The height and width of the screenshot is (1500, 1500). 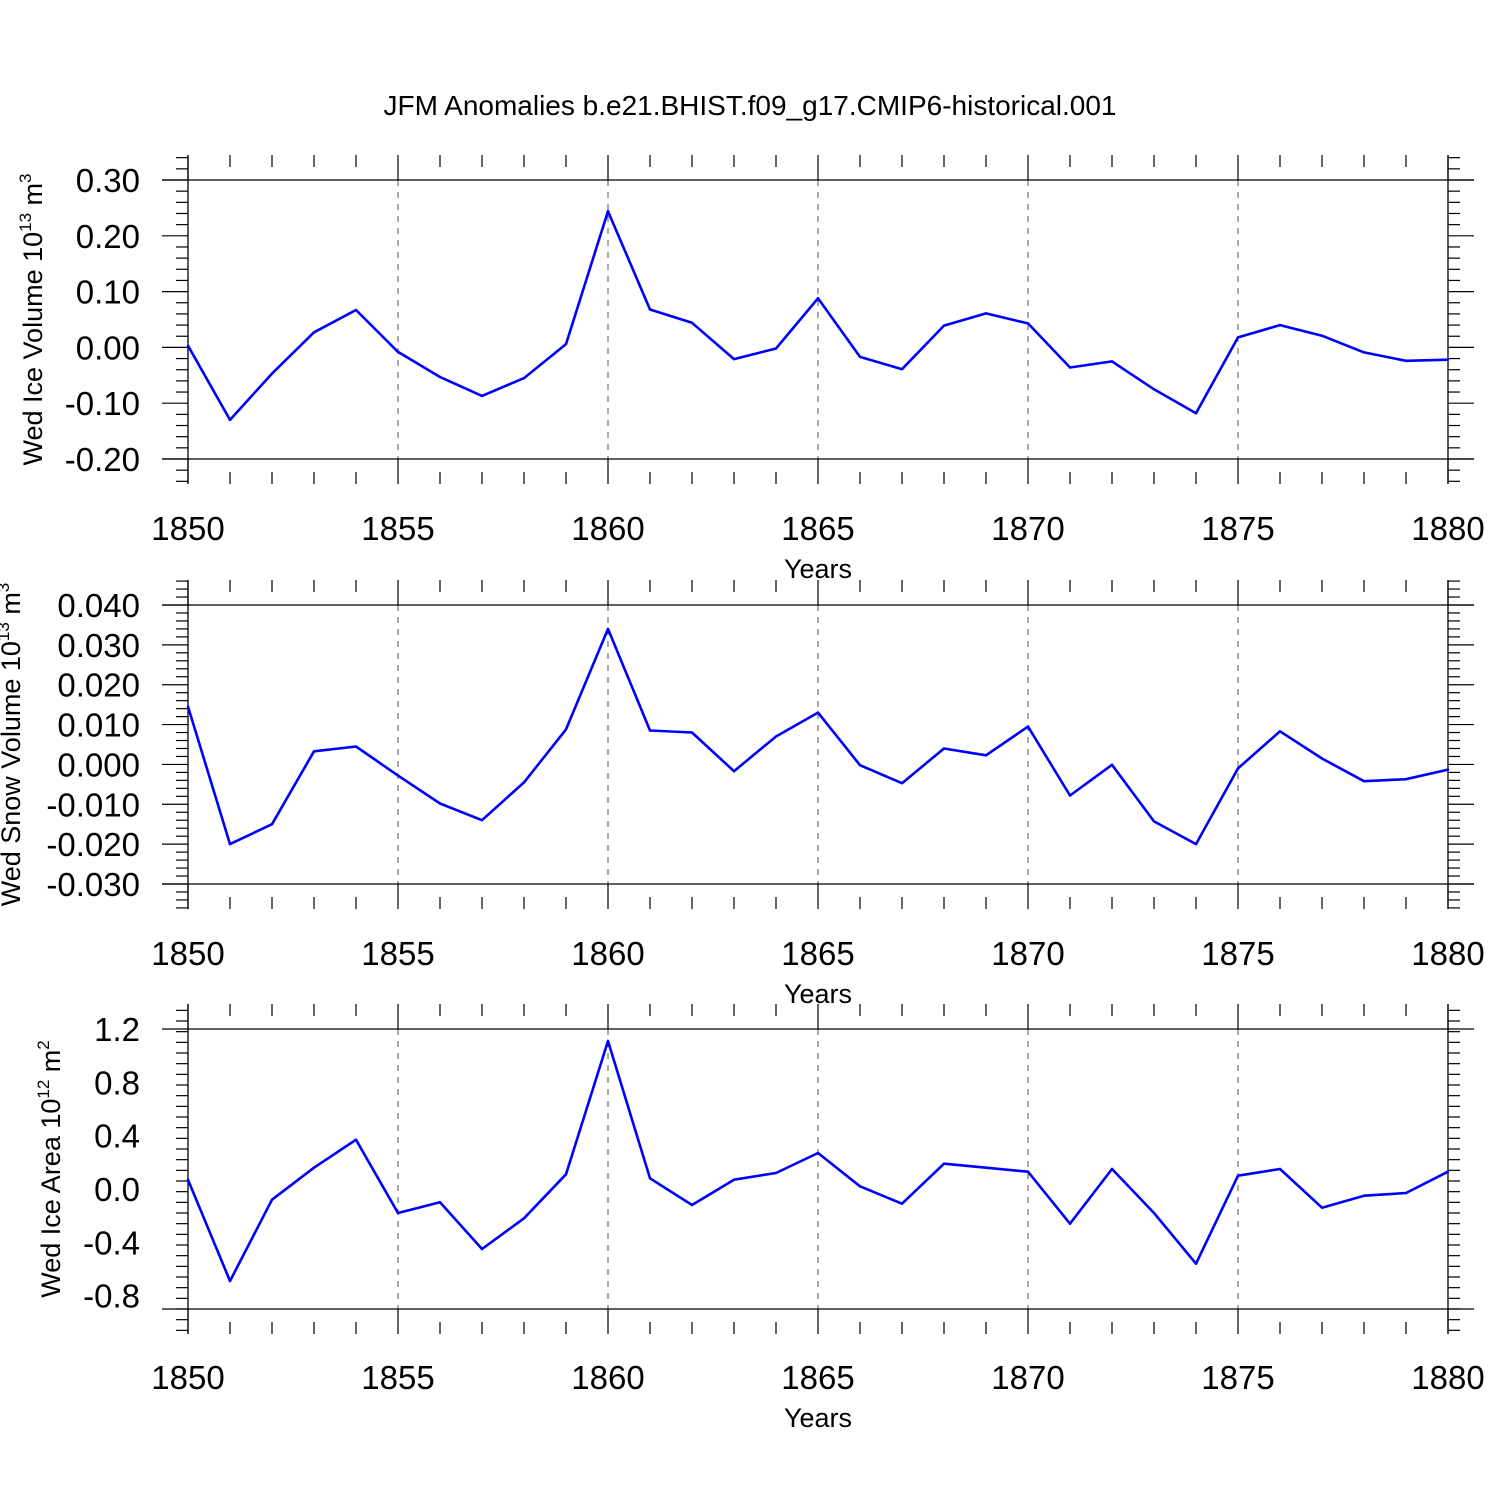 I want to click on y-tick-label: -0.030, so click(x=93, y=884).